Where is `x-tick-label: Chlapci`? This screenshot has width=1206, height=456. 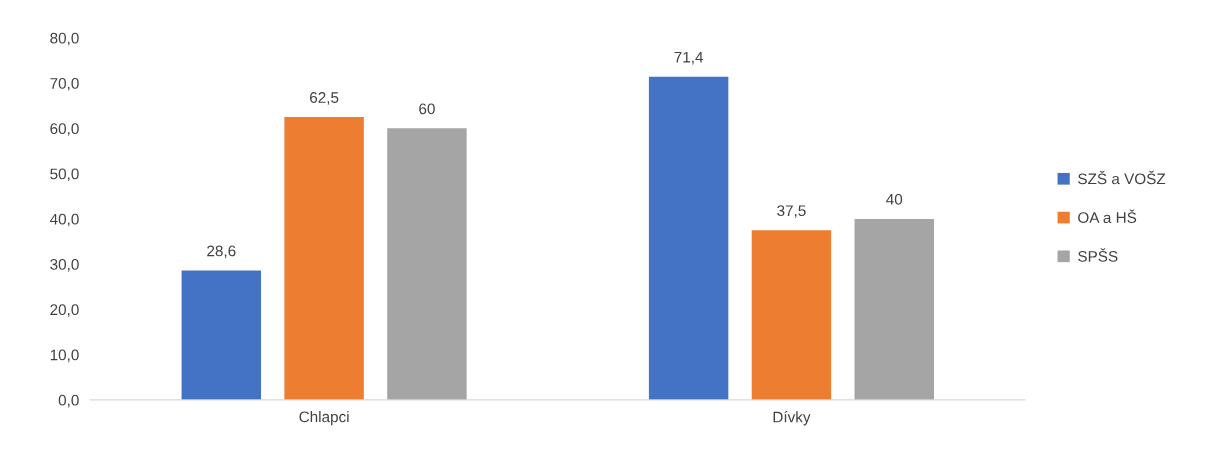
x-tick-label: Chlapci is located at coordinates (324, 418).